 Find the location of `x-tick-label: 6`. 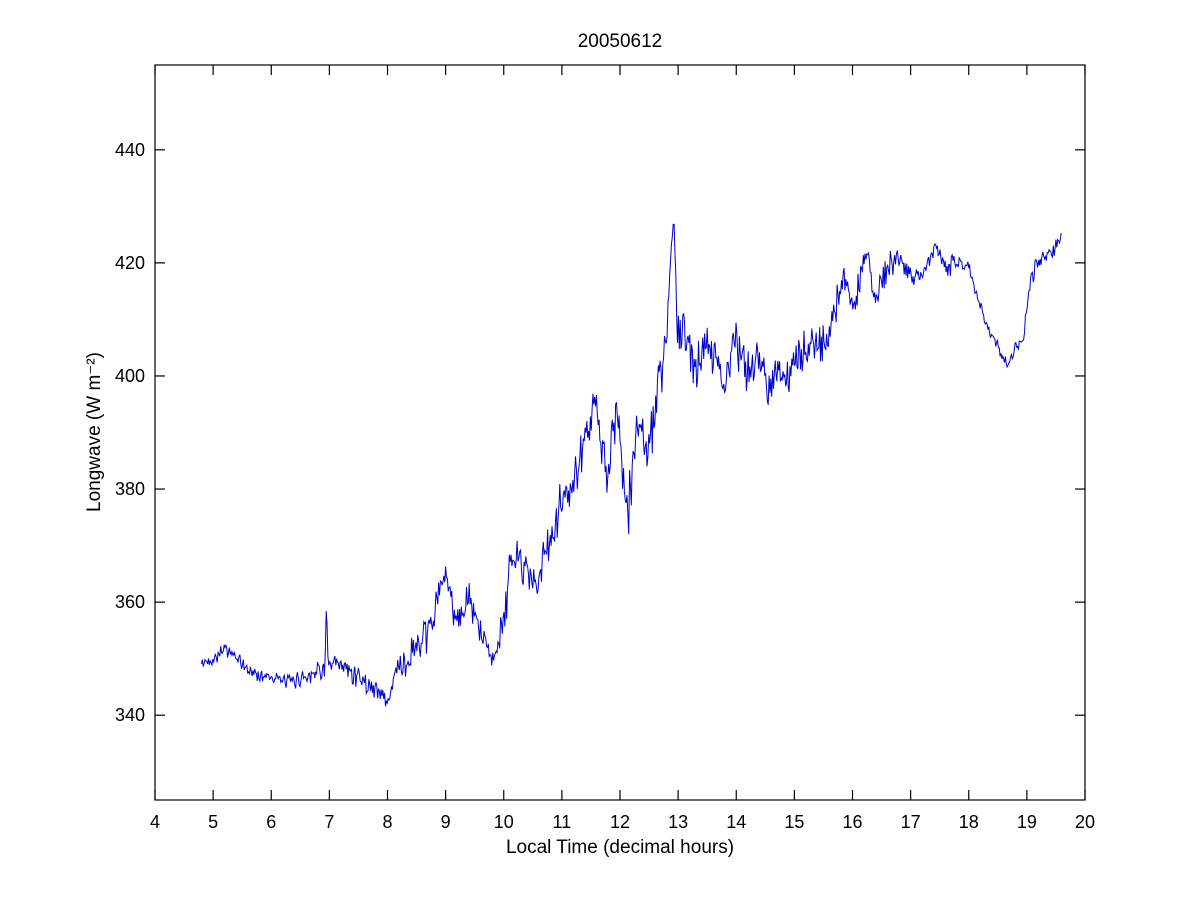

x-tick-label: 6 is located at coordinates (271, 822).